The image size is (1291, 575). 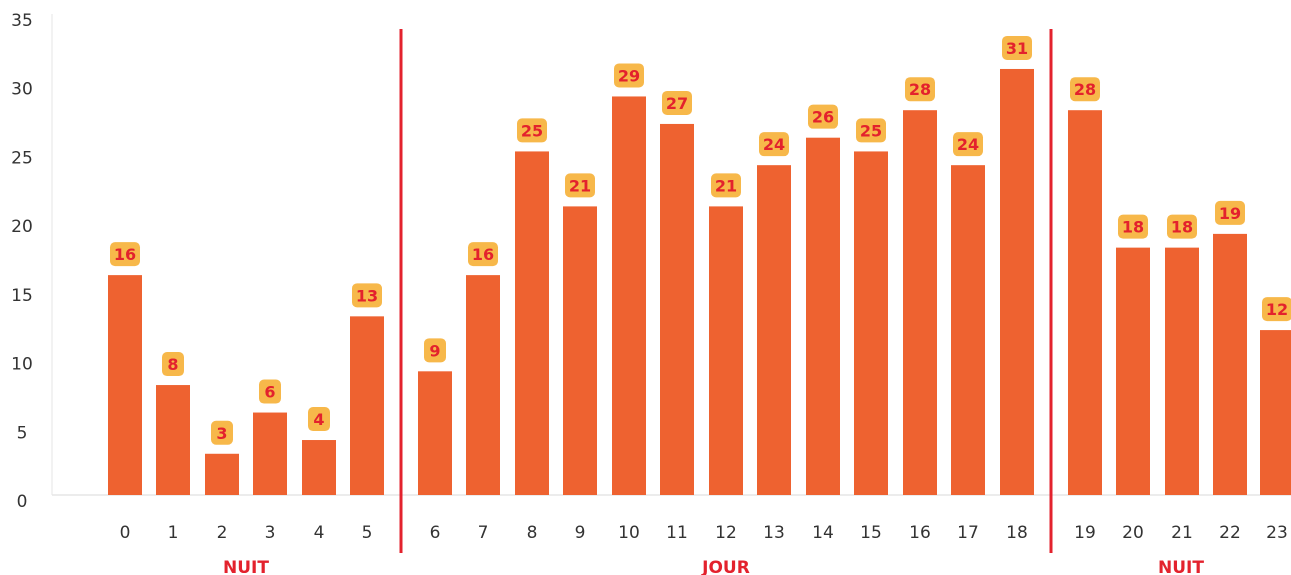 I want to click on x-tick-label: 17, so click(x=968, y=533).